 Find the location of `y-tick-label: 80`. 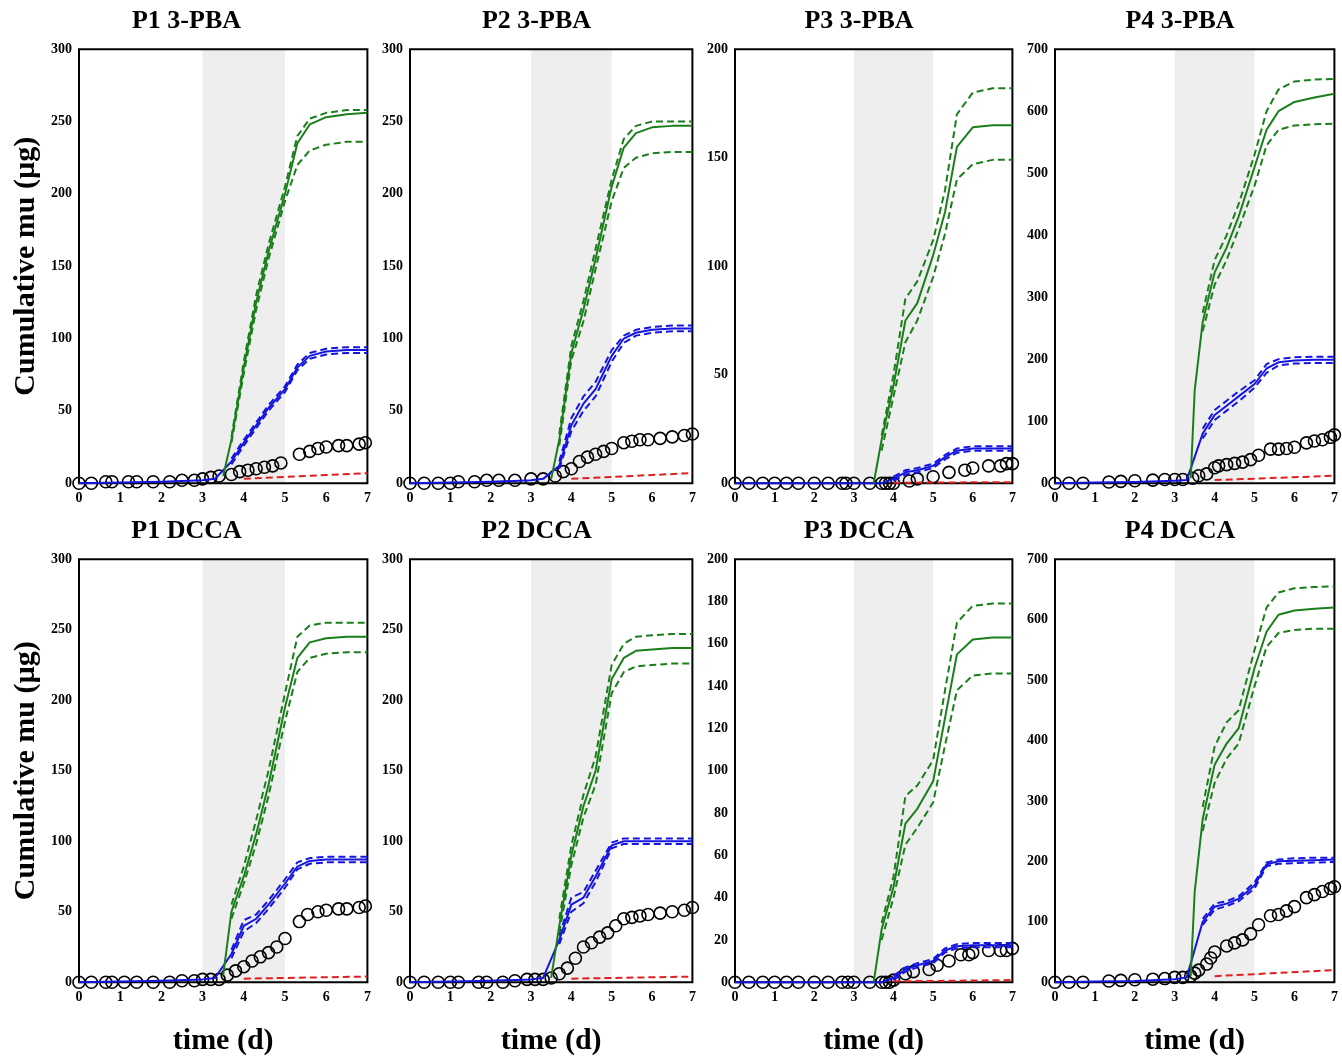

y-tick-label: 80 is located at coordinates (721, 812).